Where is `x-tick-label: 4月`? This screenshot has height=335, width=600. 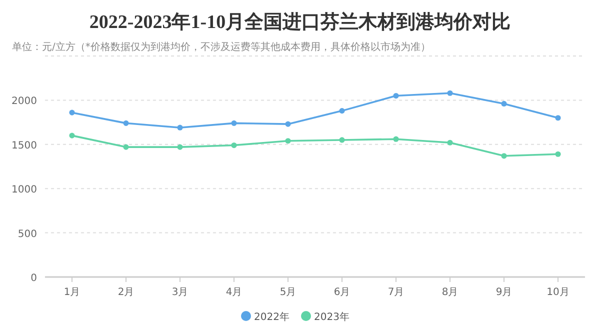 x-tick-label: 4月 is located at coordinates (234, 292).